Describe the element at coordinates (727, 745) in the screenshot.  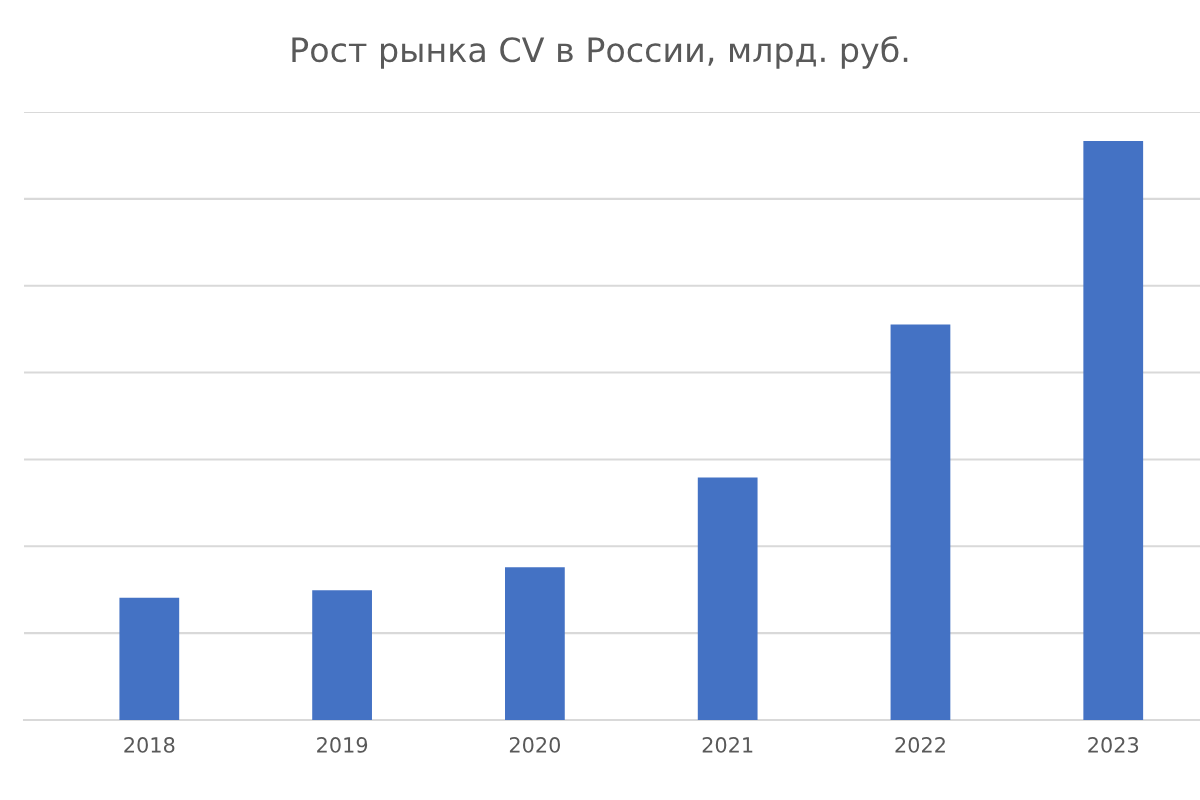
I see `x-tick-label: 2021` at that location.